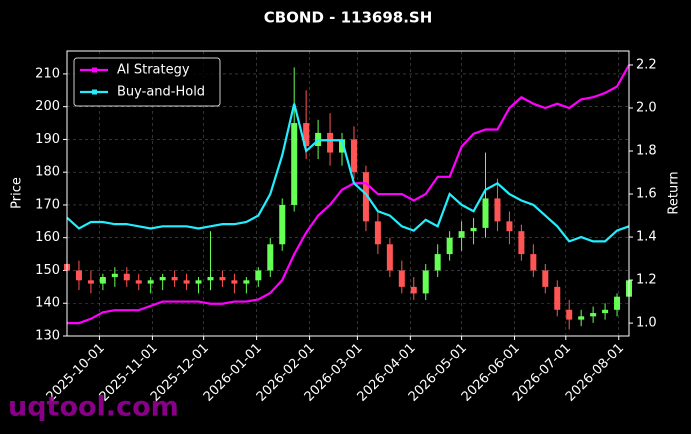 This screenshot has height=434, width=691. I want to click on y-tick-label: 210, so click(47, 73).